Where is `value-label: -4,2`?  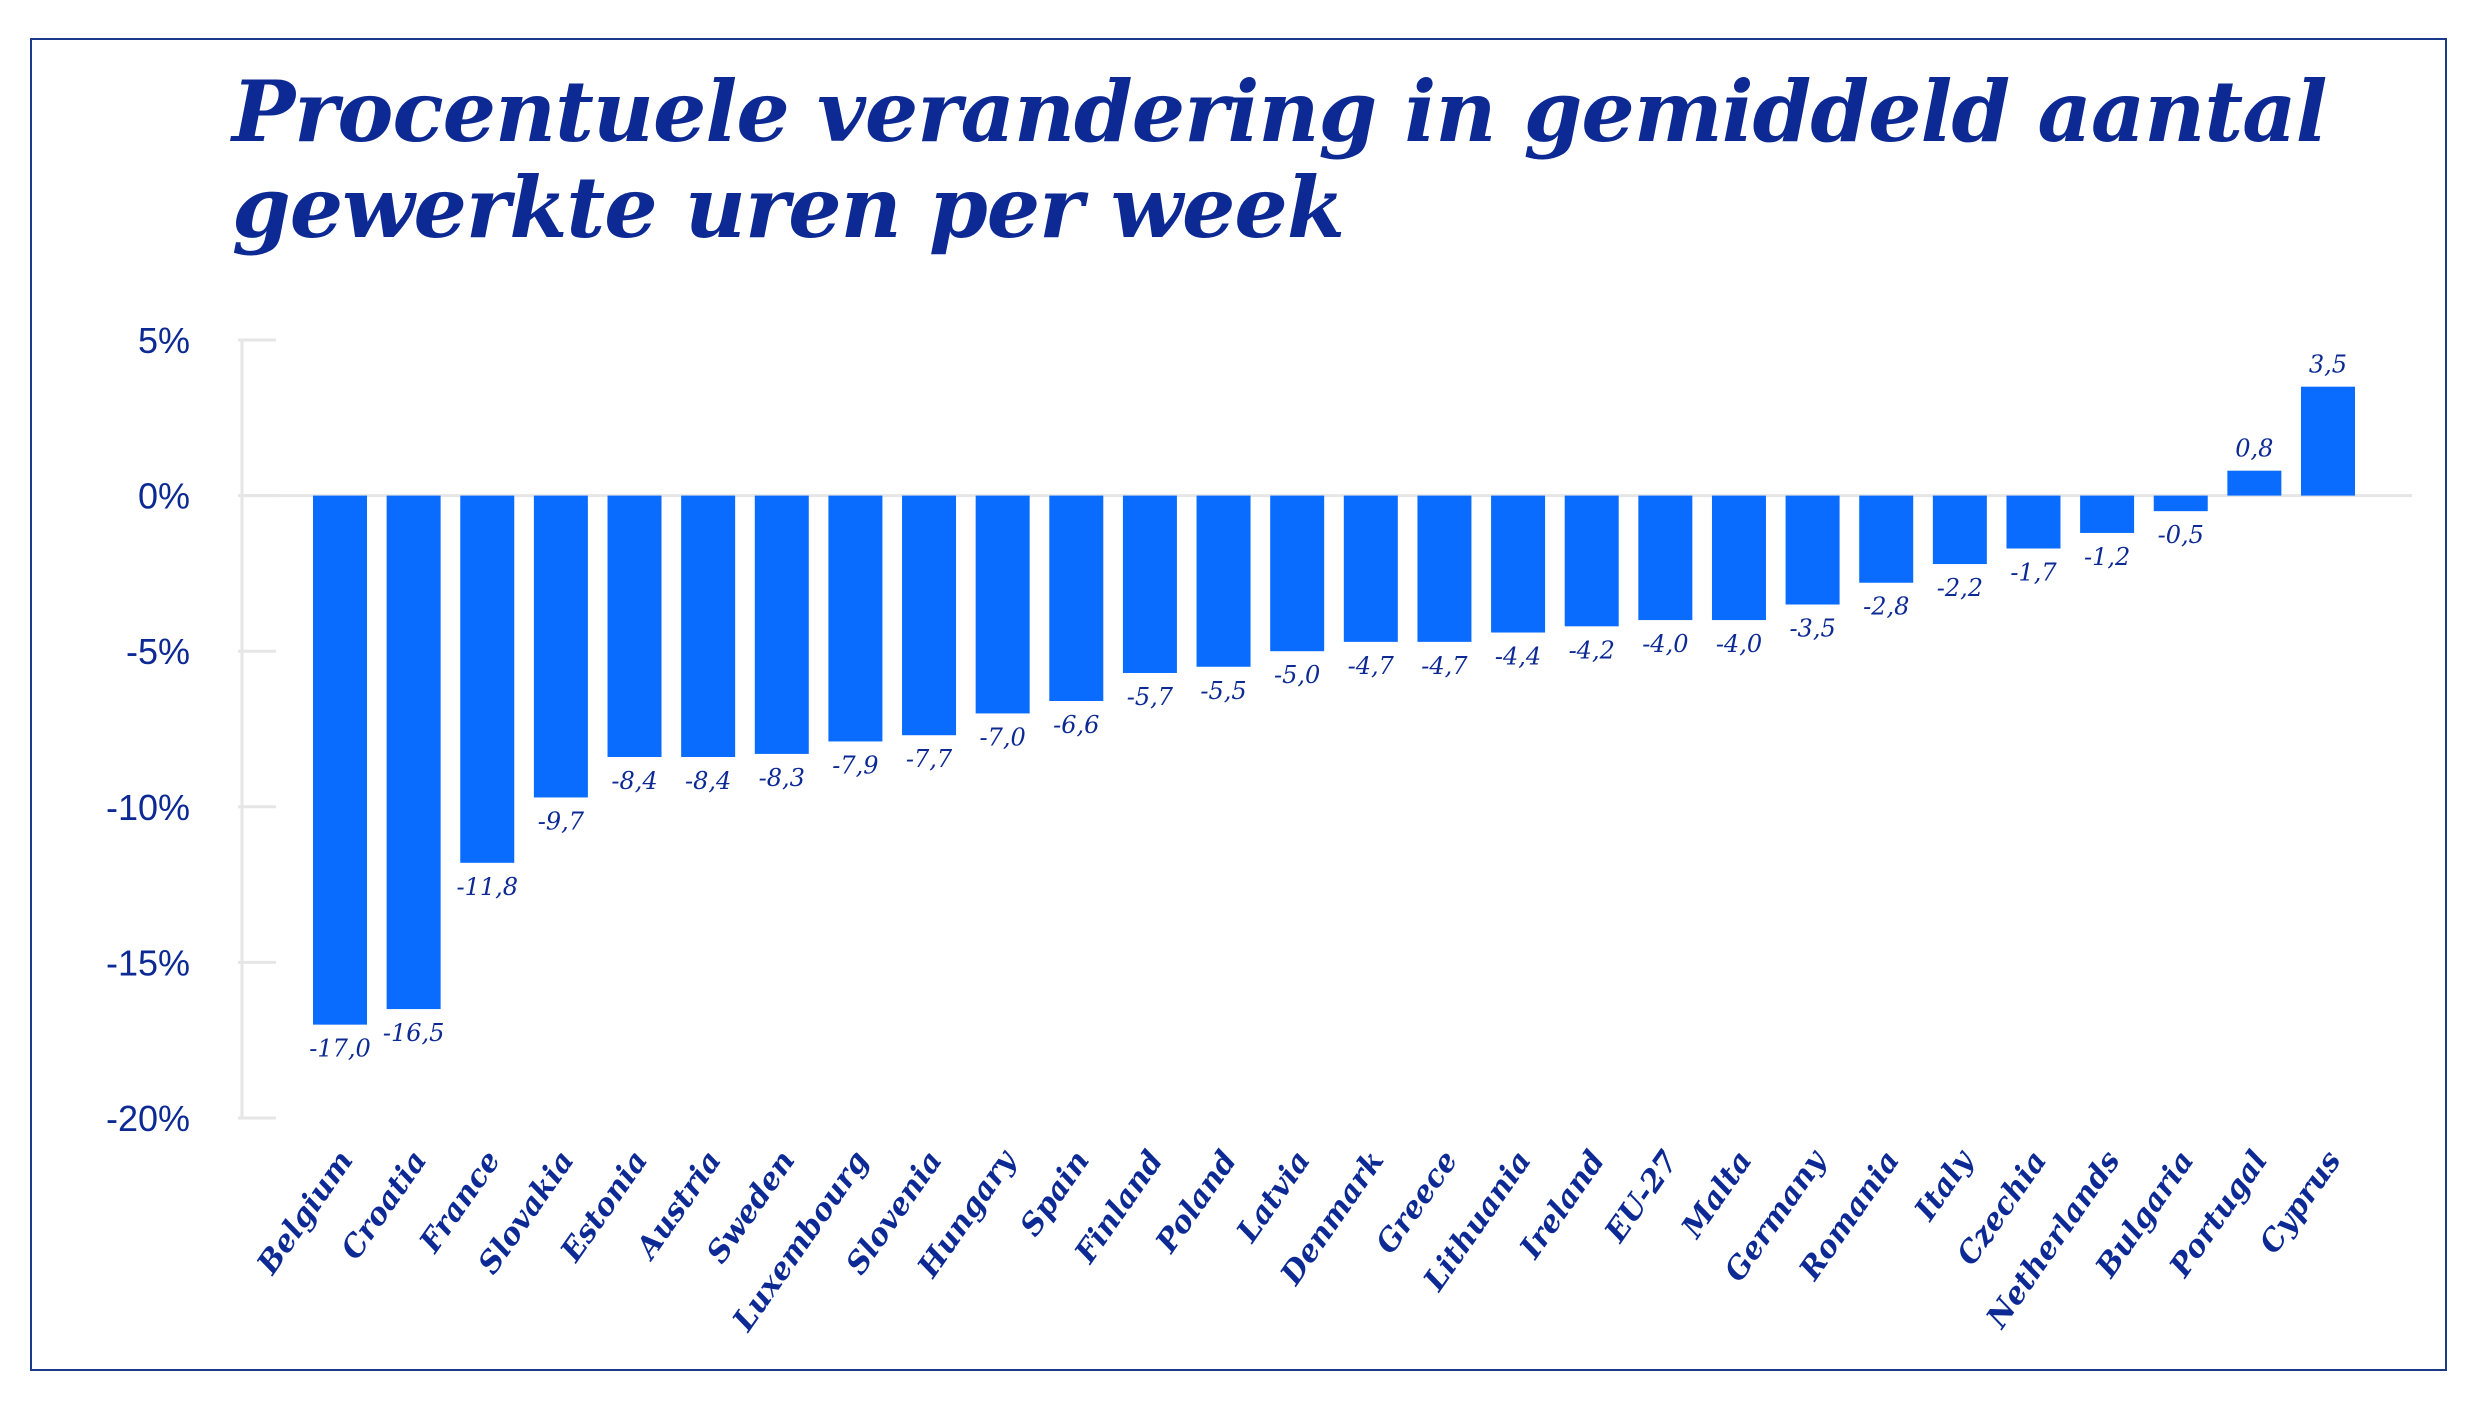 value-label: -4,2 is located at coordinates (1592, 650).